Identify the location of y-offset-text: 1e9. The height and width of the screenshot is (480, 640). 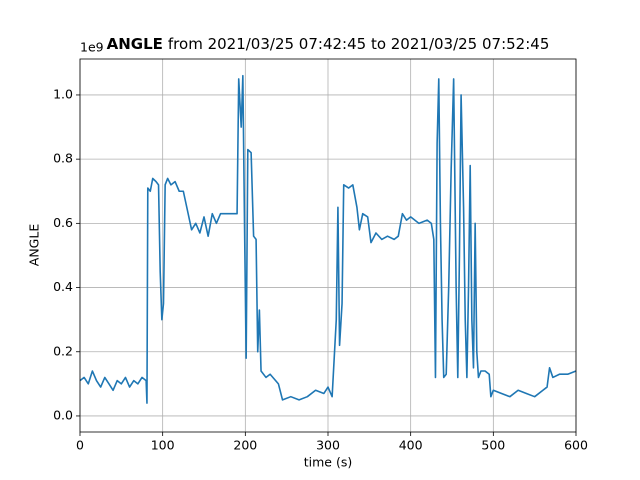
(92, 47).